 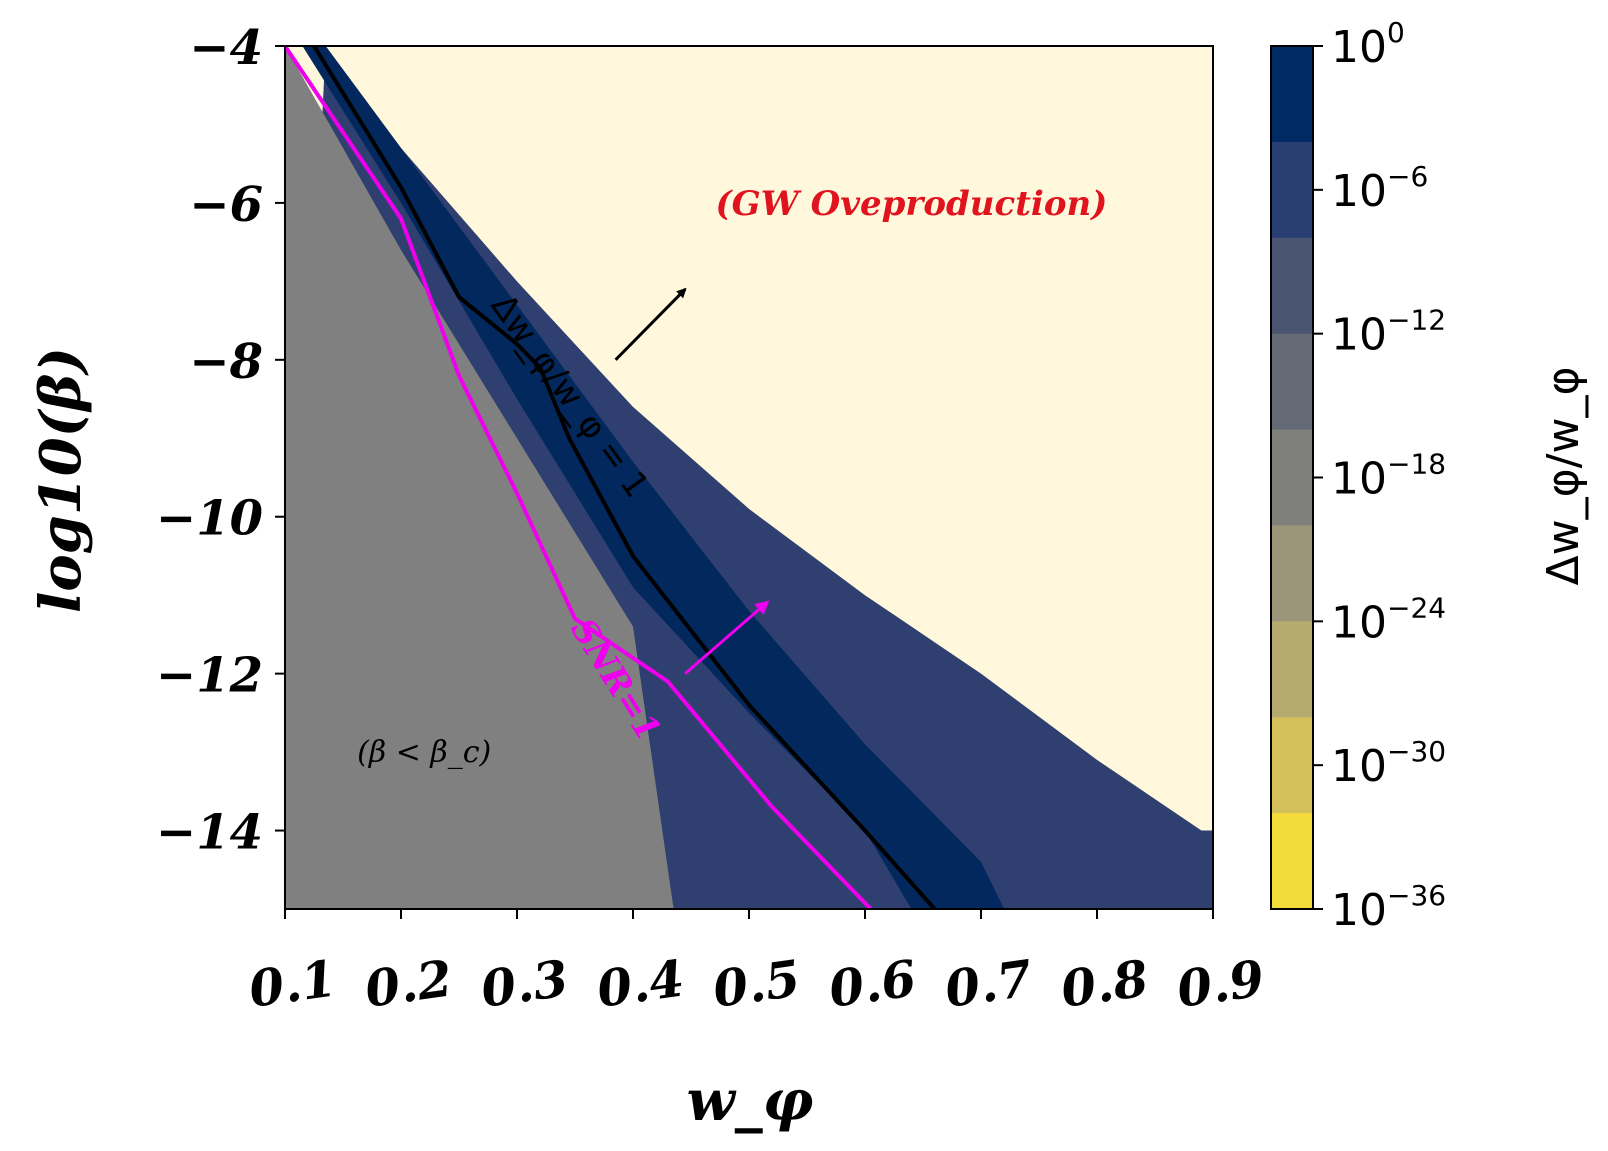 I want to click on y-tick-label: −14, so click(x=209, y=833).